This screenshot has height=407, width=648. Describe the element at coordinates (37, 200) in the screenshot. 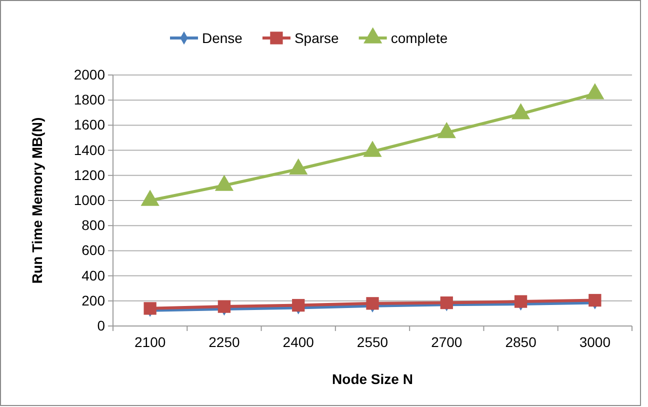

I see `y-axis-title: Run Time Memory MB(N)` at that location.